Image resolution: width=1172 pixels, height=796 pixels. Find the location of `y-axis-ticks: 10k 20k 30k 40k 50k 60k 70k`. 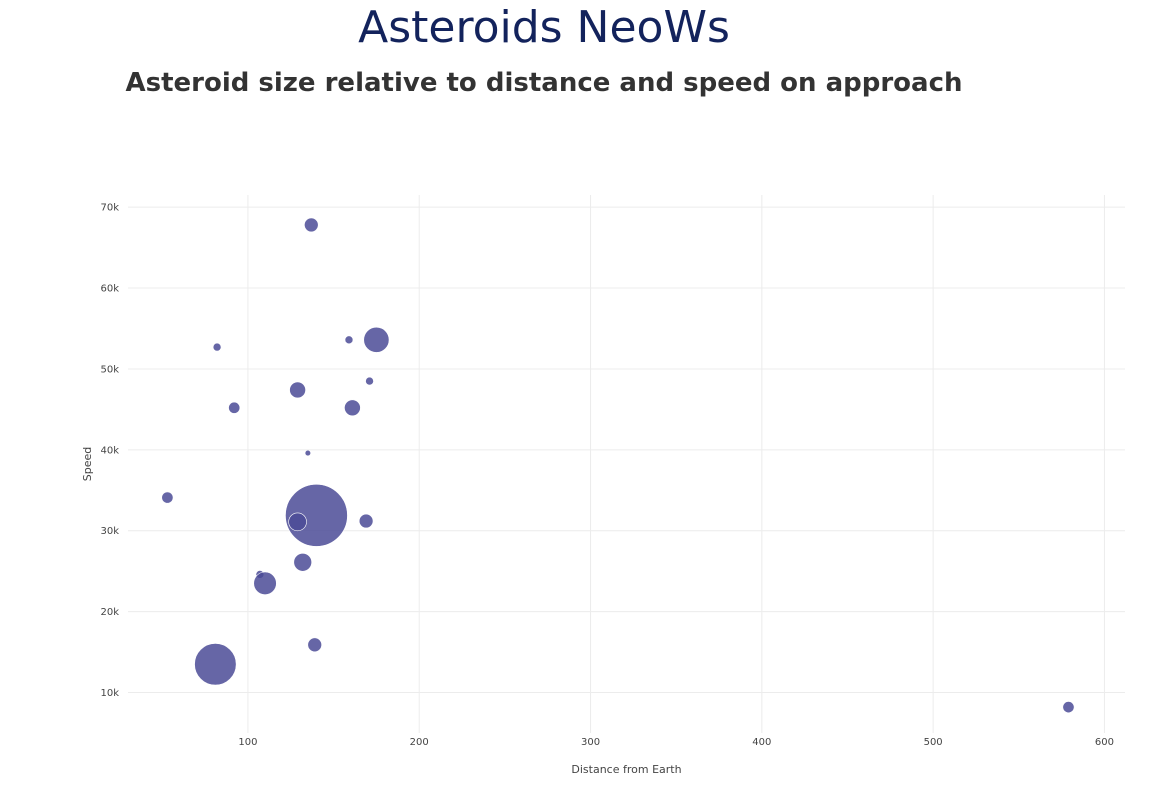

y-axis-ticks: 10k 20k 30k 40k 50k 60k 70k is located at coordinates (109, 451).